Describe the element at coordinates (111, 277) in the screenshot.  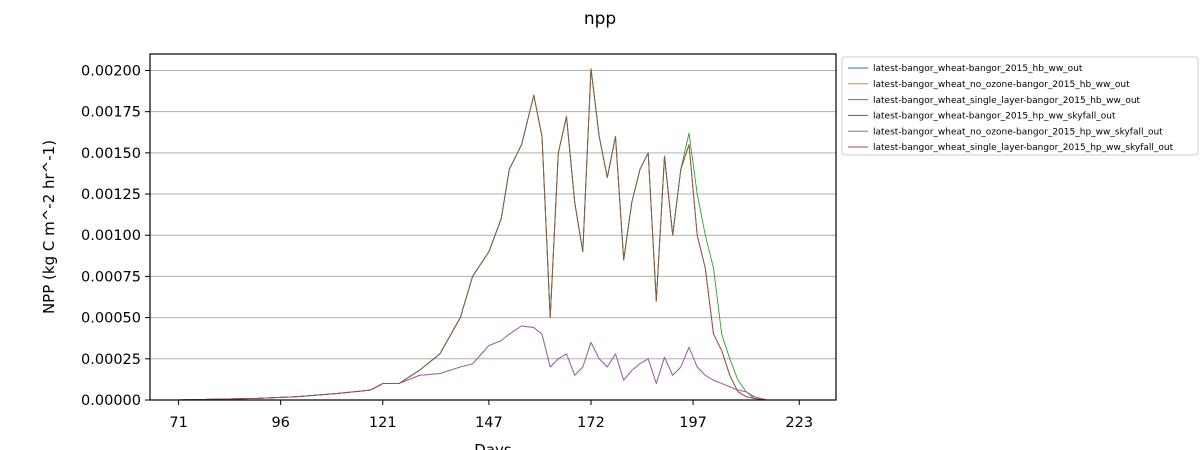
I see `y-tick-label: 0.00075` at that location.